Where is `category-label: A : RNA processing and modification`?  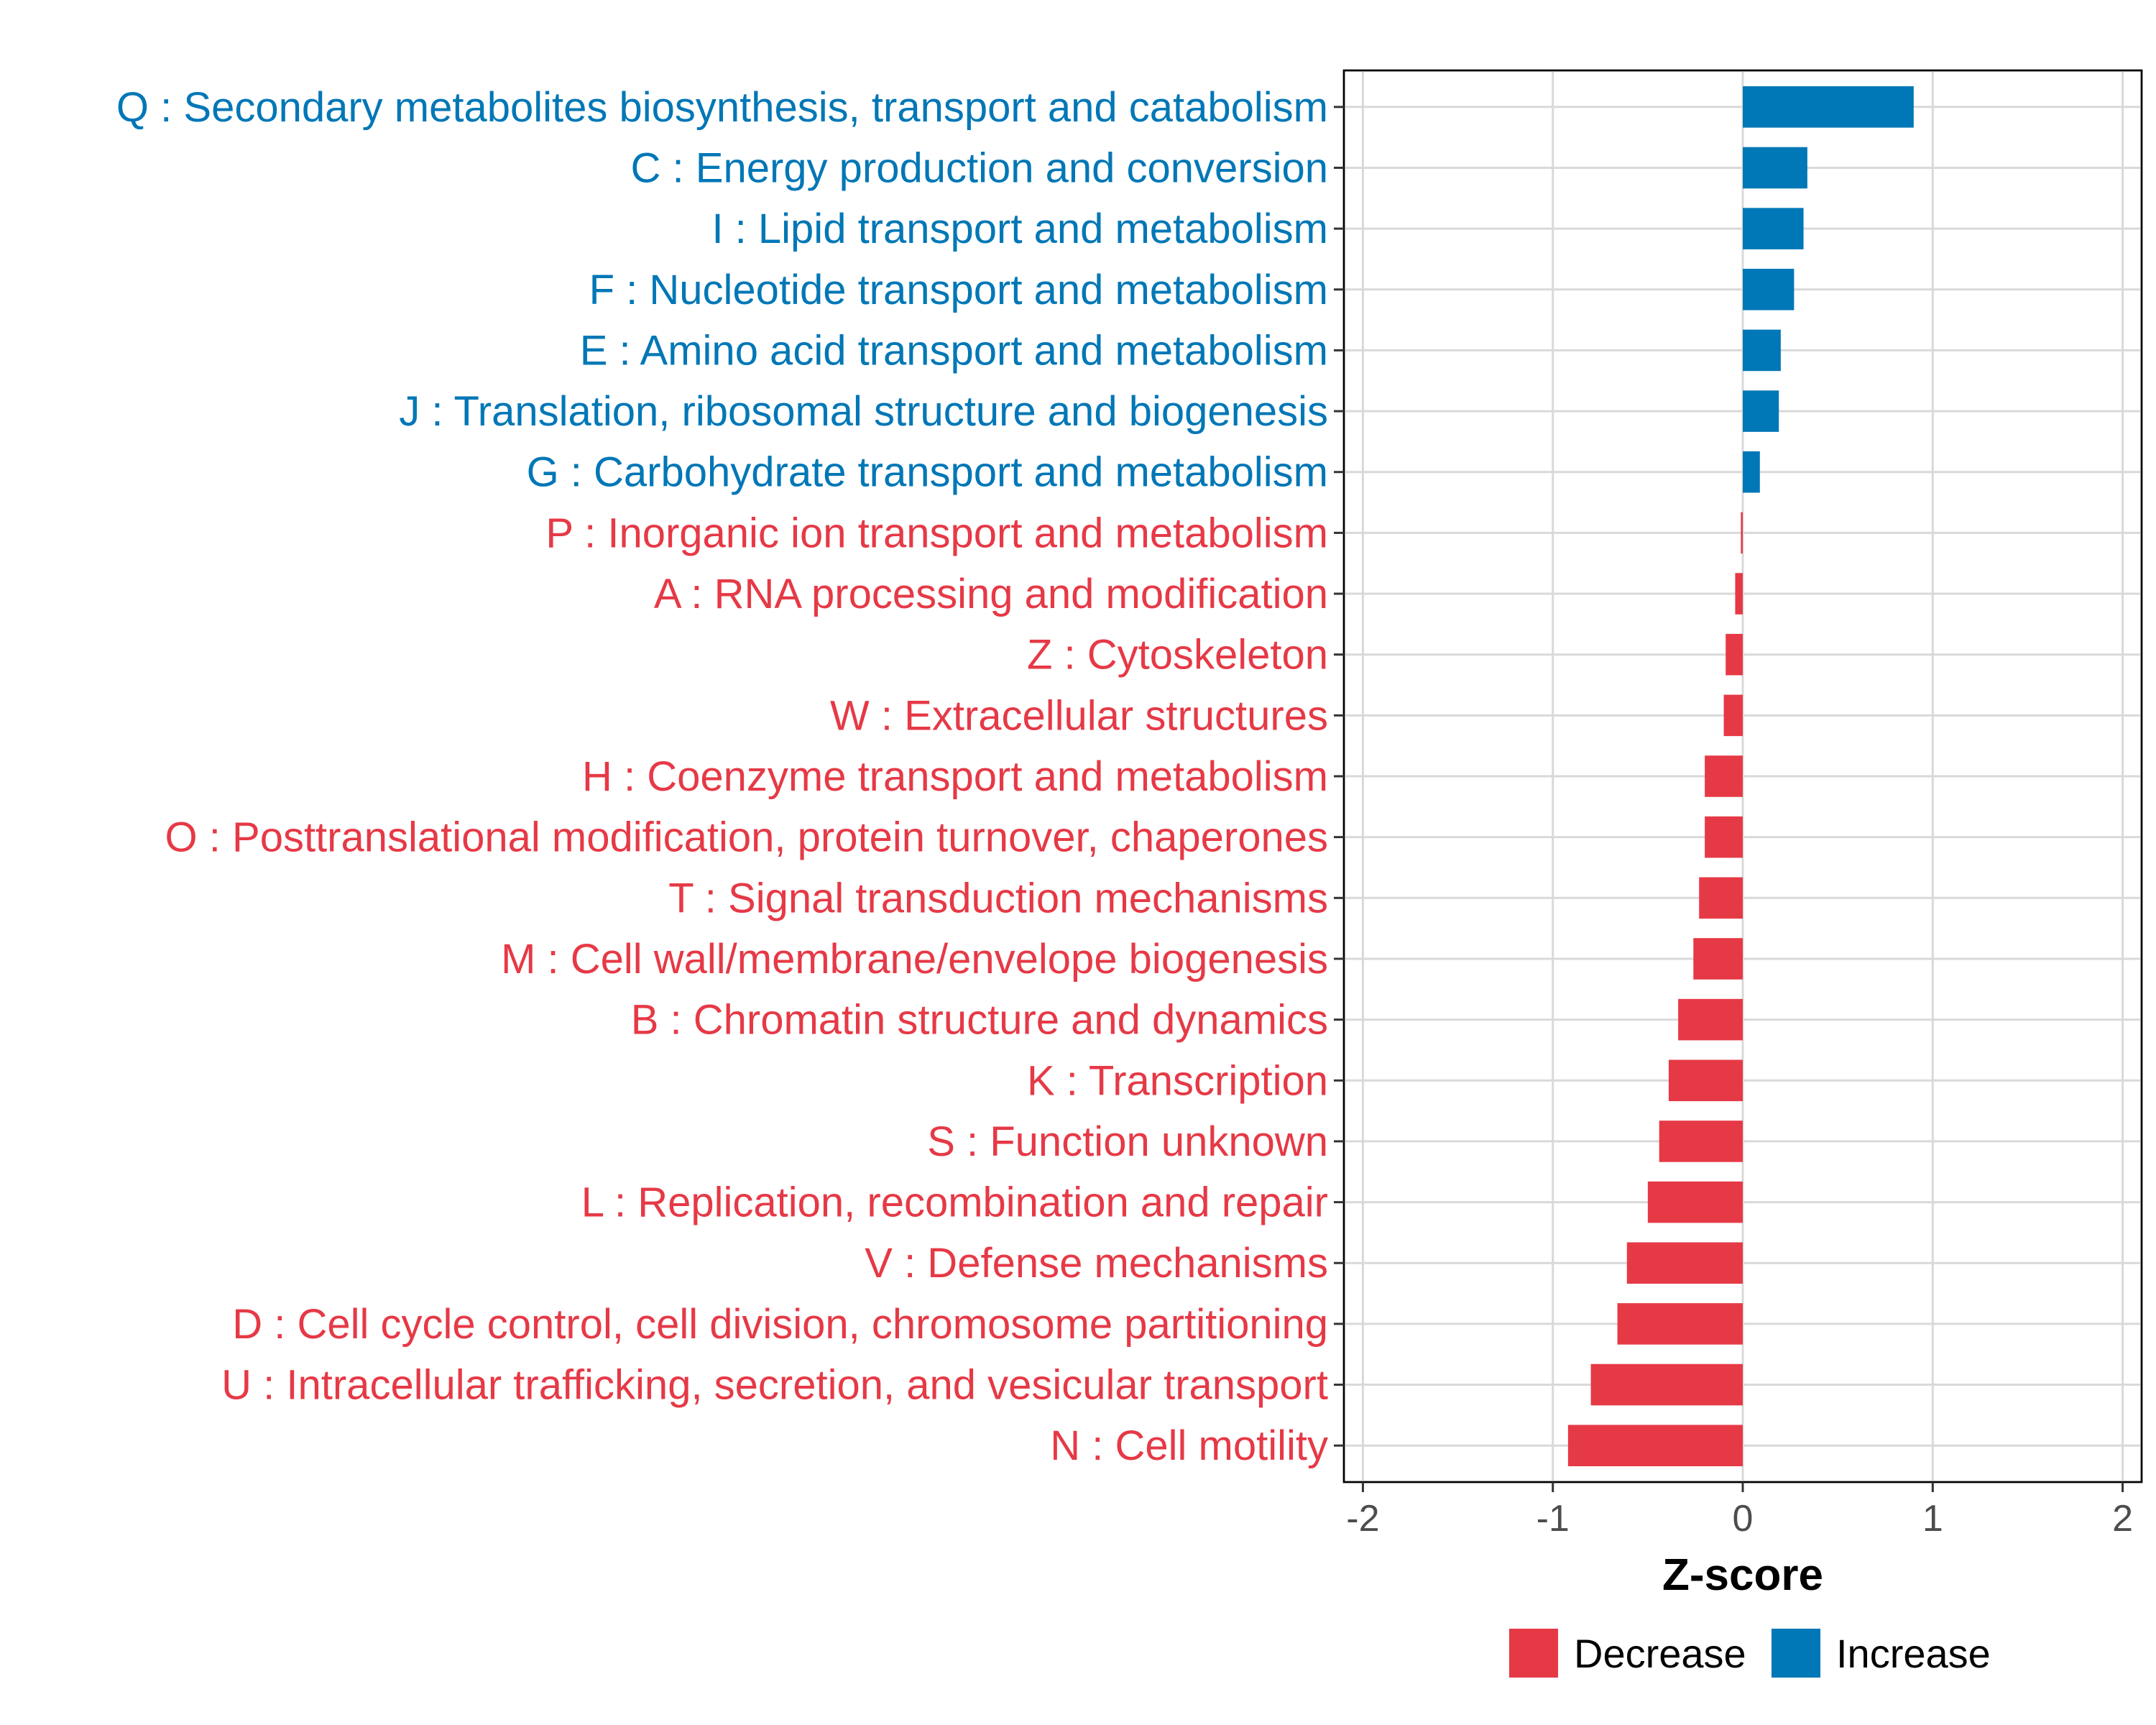
category-label: A : RNA processing and modification is located at coordinates (991, 594).